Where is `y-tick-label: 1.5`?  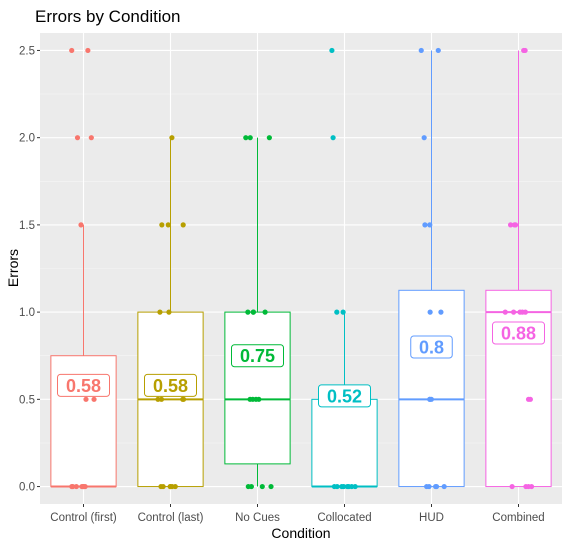
y-tick-label: 1.5 is located at coordinates (27, 226).